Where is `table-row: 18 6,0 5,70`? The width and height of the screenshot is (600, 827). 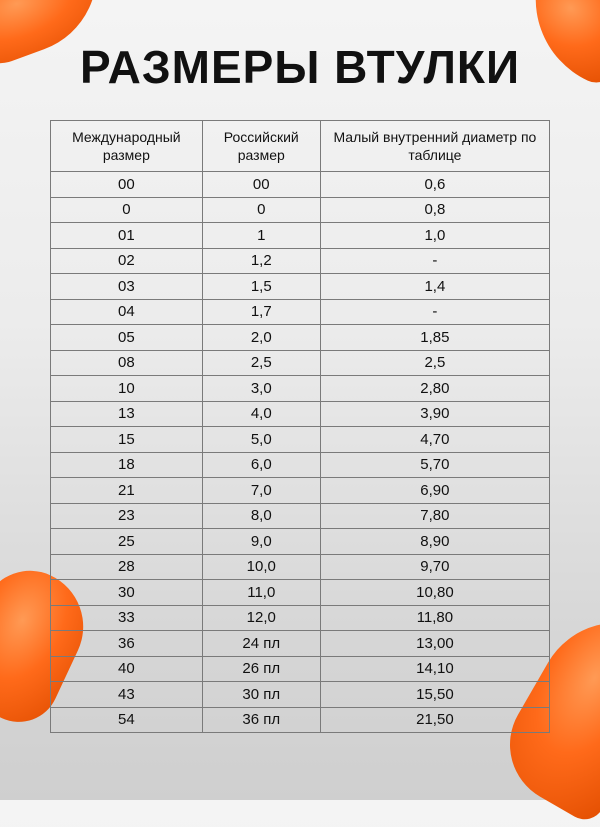 table-row: 18 6,0 5,70 is located at coordinates (300, 464).